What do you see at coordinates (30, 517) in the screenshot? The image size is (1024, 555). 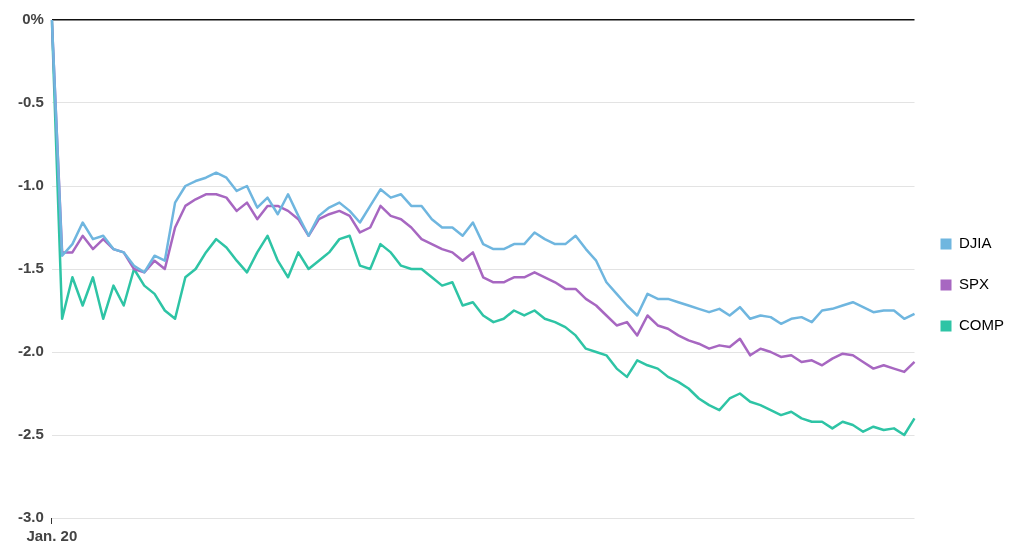 I see `y-tick-label: -3.0` at bounding box center [30, 517].